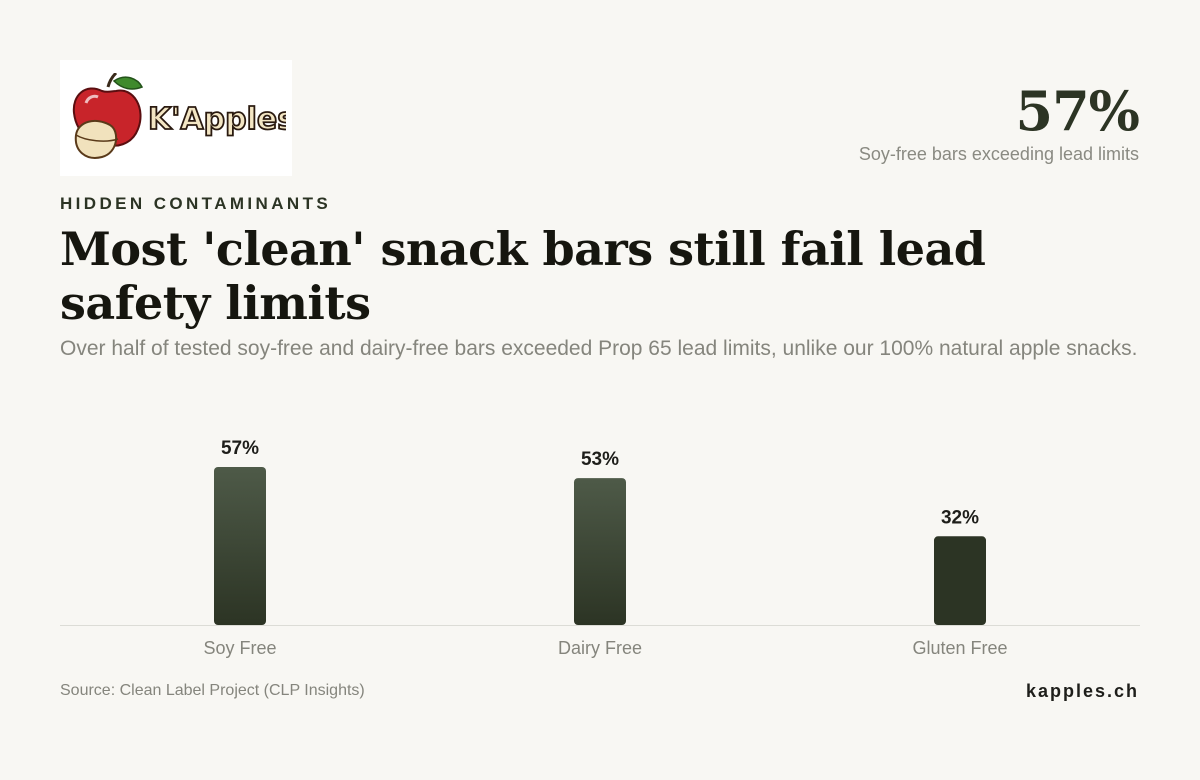 The image size is (1200, 780). What do you see at coordinates (217, 119) in the screenshot?
I see `logo-text: K'Apples` at bounding box center [217, 119].